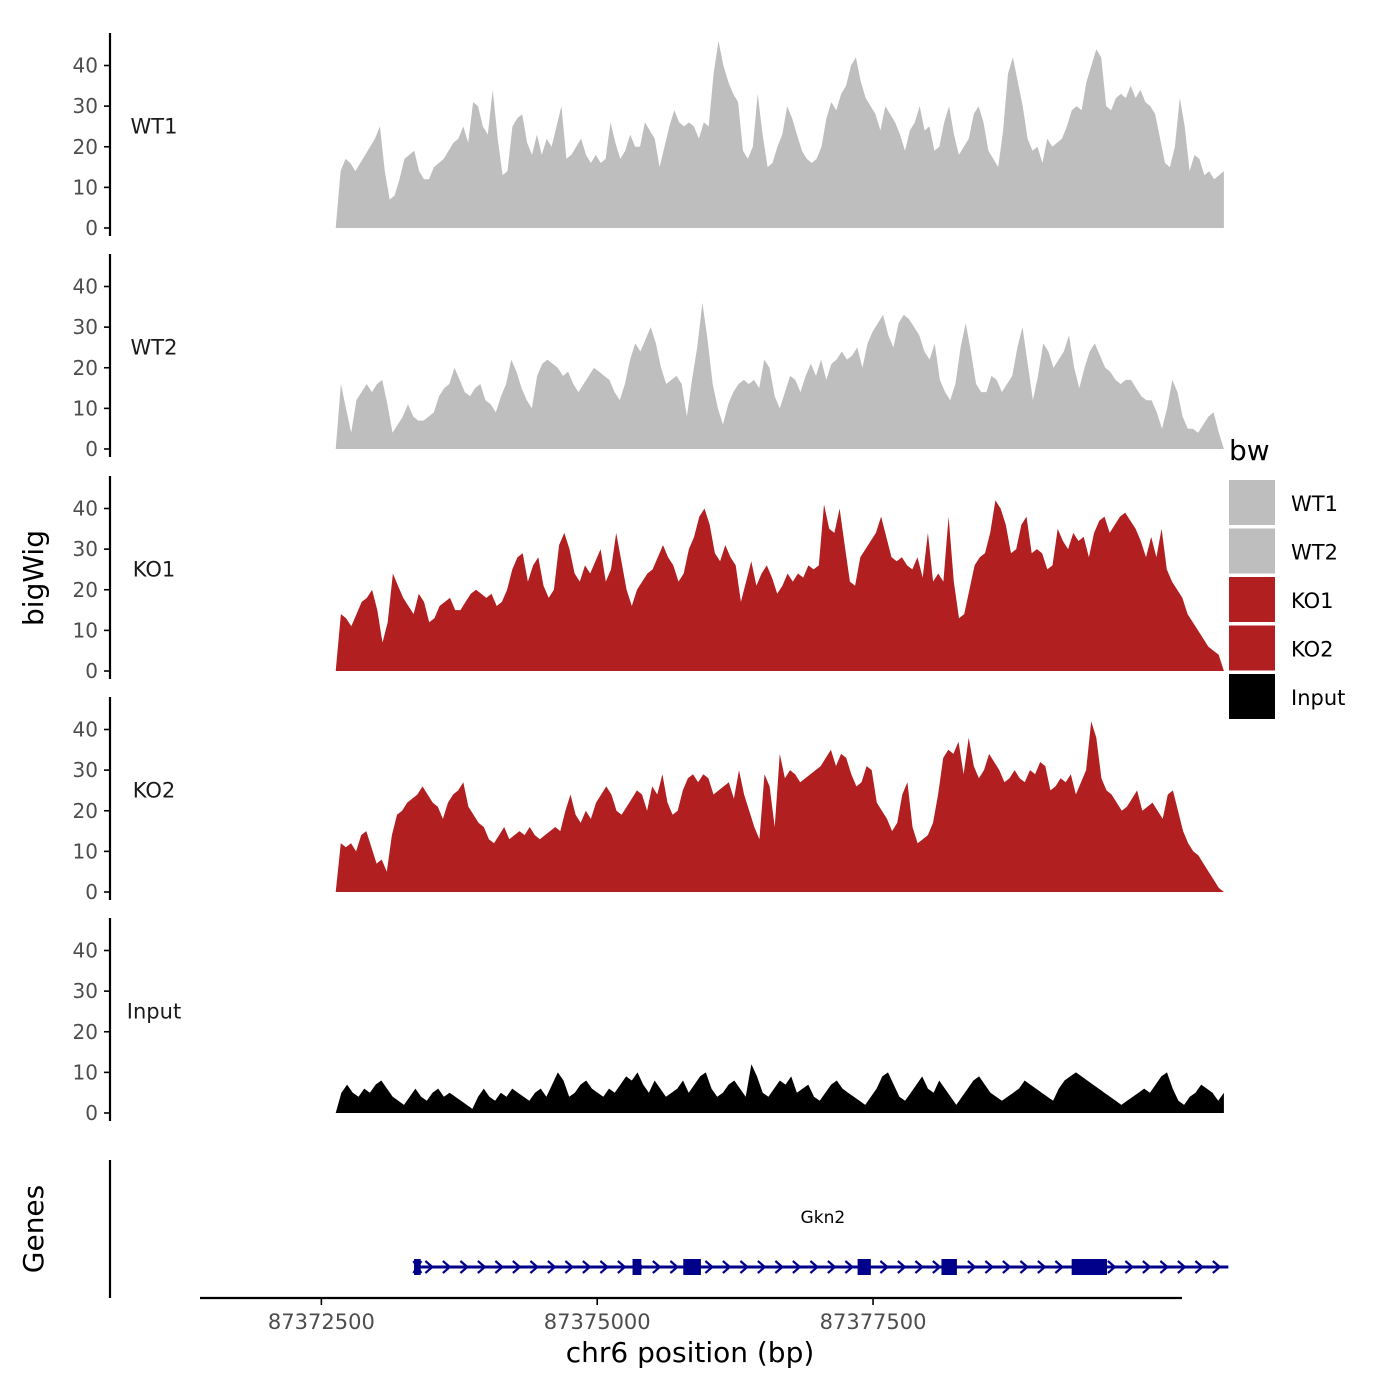 The width and height of the screenshot is (1400, 1400). What do you see at coordinates (597, 1322) in the screenshot?
I see `x-tick-label: 87375000` at bounding box center [597, 1322].